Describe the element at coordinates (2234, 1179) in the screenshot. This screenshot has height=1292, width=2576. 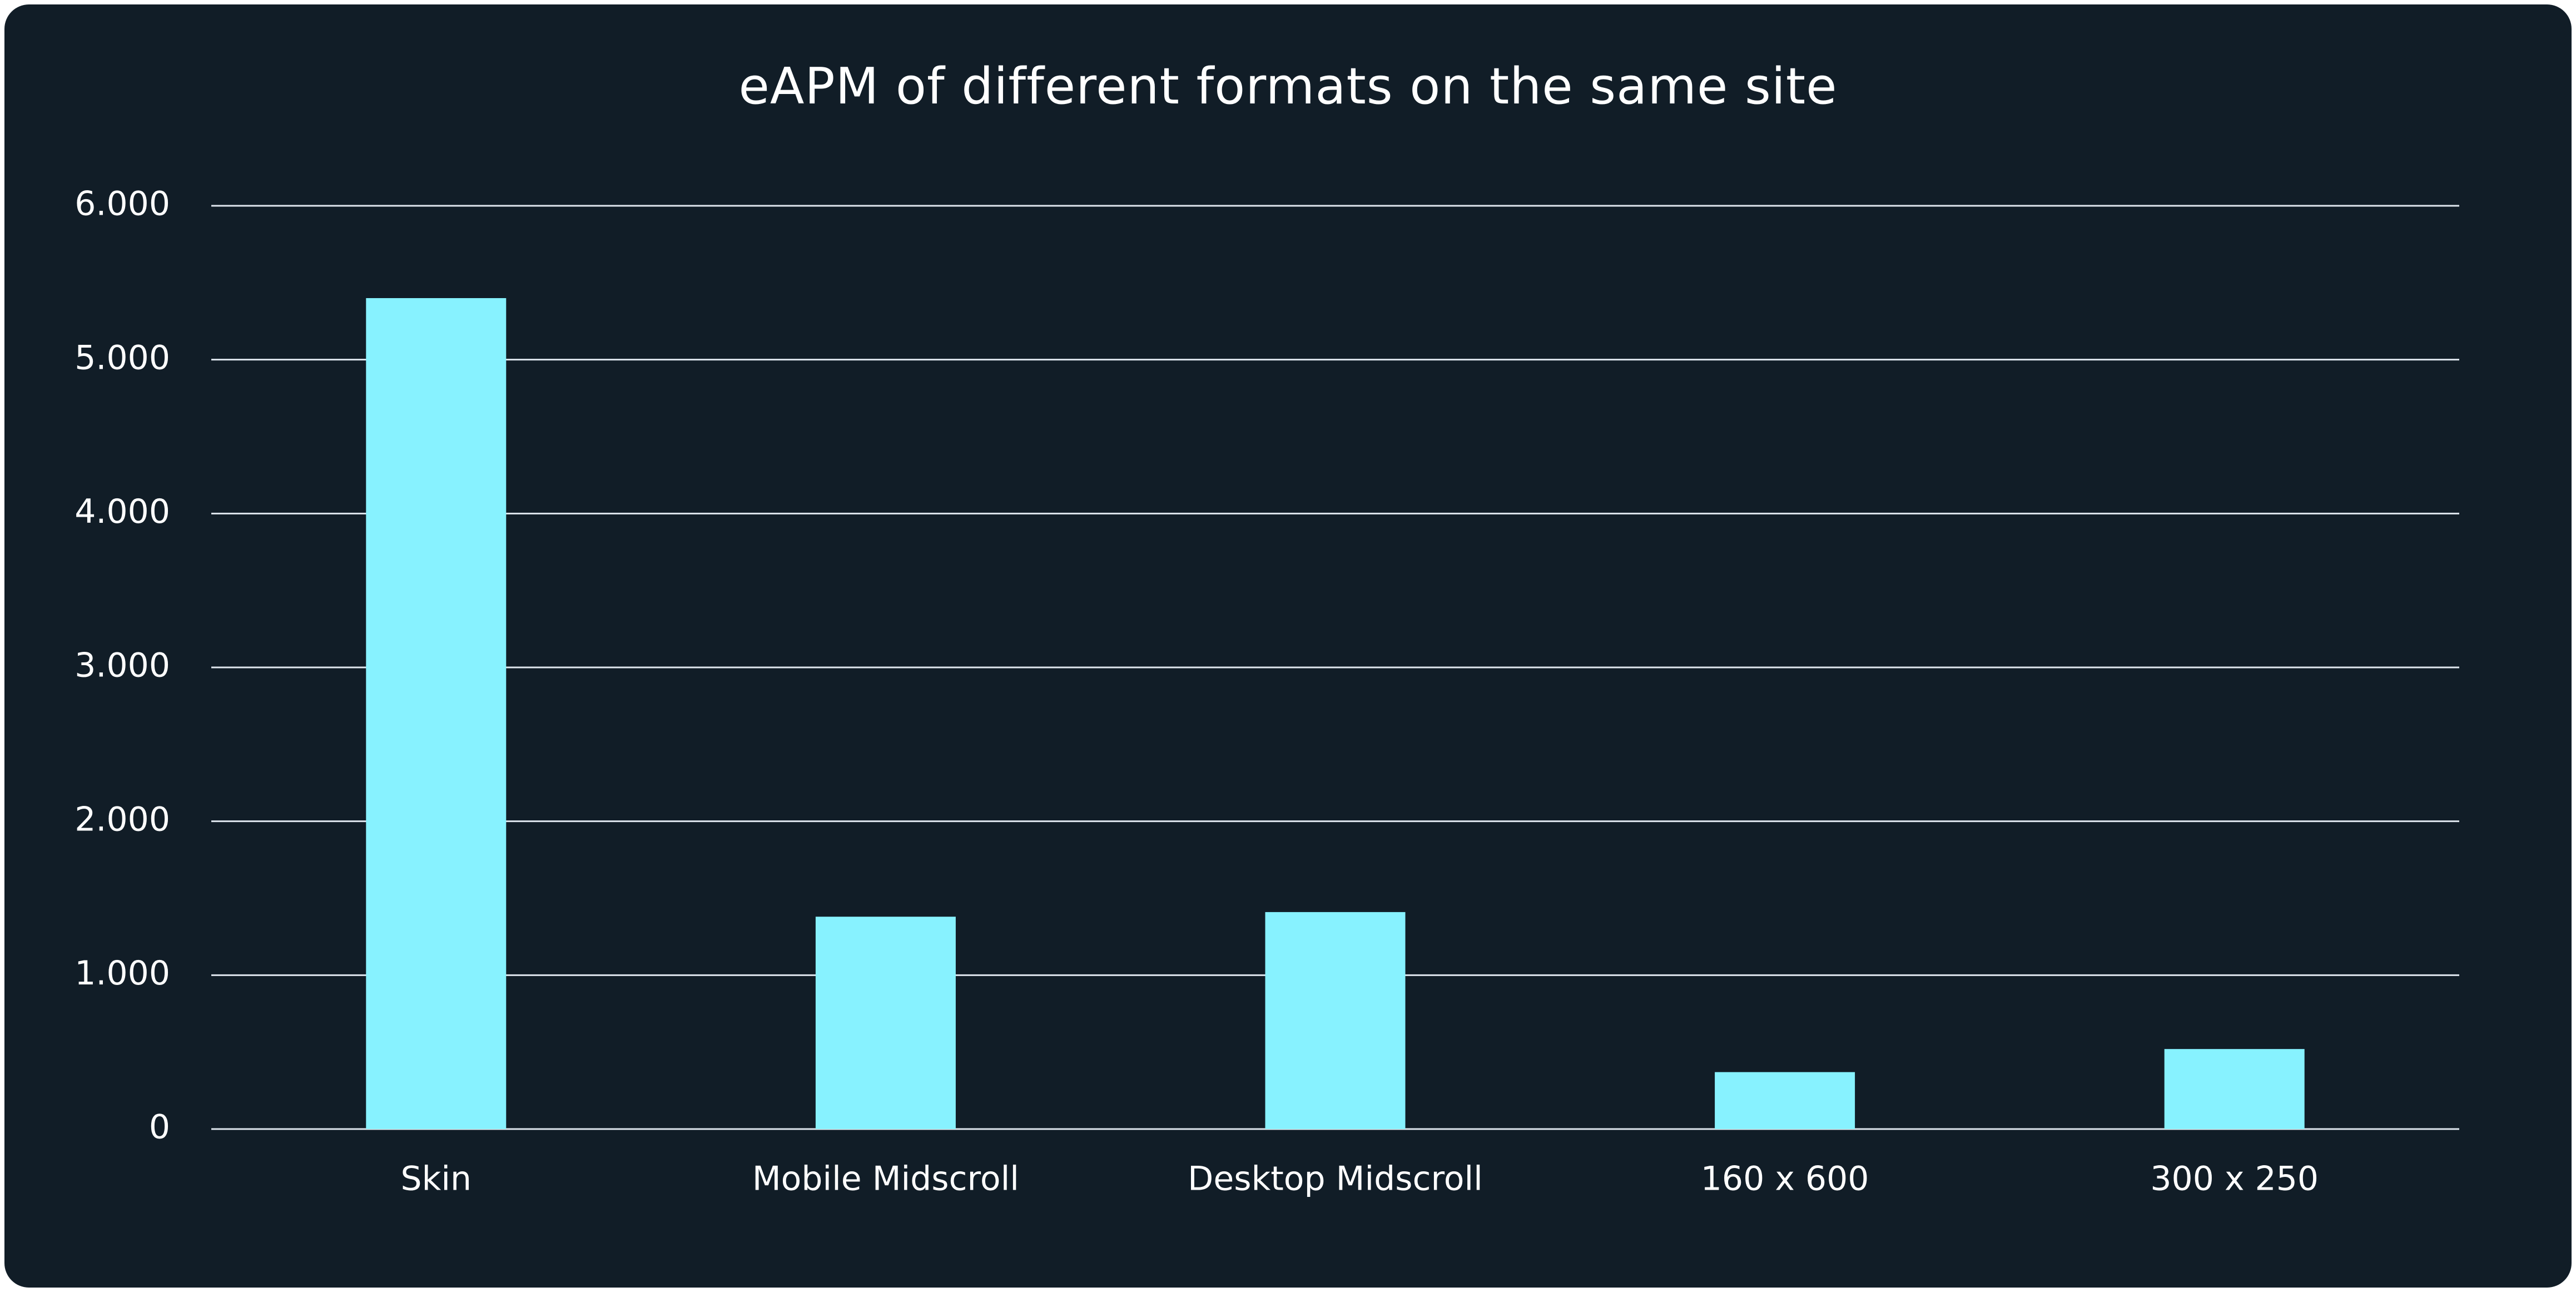
I see `x-tick-label: 300 x 250` at that location.